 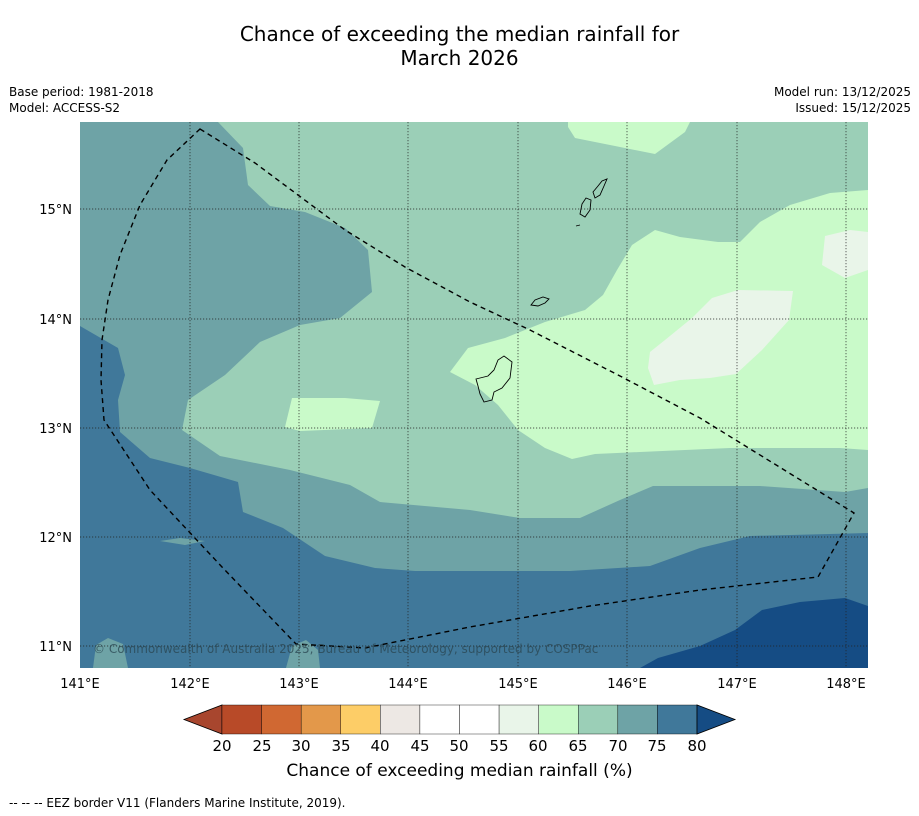 What do you see at coordinates (419, 746) in the screenshot?
I see `colorbar-tick: 45` at bounding box center [419, 746].